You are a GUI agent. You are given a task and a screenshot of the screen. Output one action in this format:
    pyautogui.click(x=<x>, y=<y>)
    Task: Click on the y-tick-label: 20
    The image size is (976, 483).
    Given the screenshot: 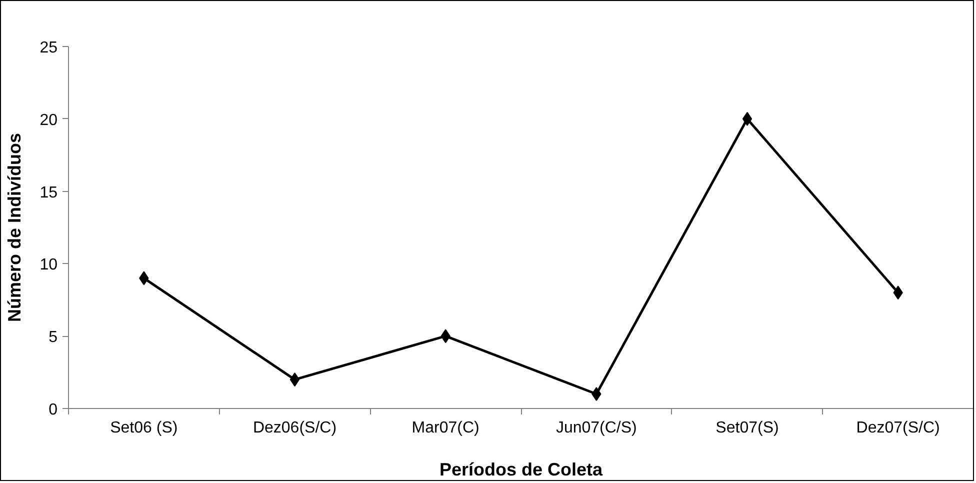 What is the action you would take?
    pyautogui.click(x=49, y=120)
    